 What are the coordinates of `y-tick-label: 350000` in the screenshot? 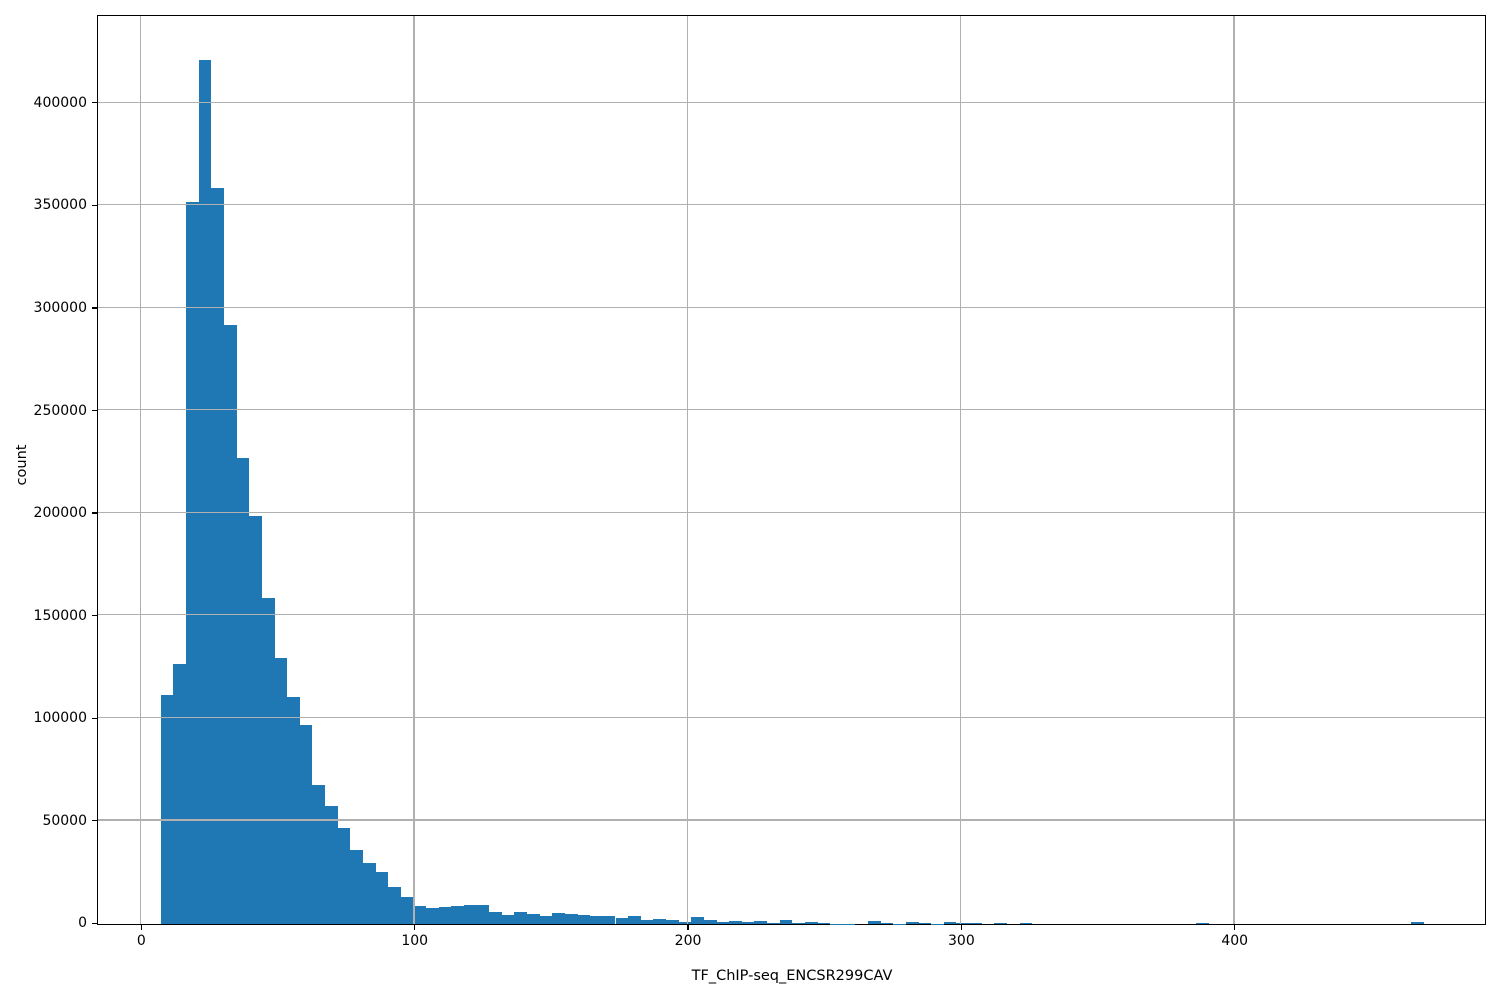 It's located at (60, 205).